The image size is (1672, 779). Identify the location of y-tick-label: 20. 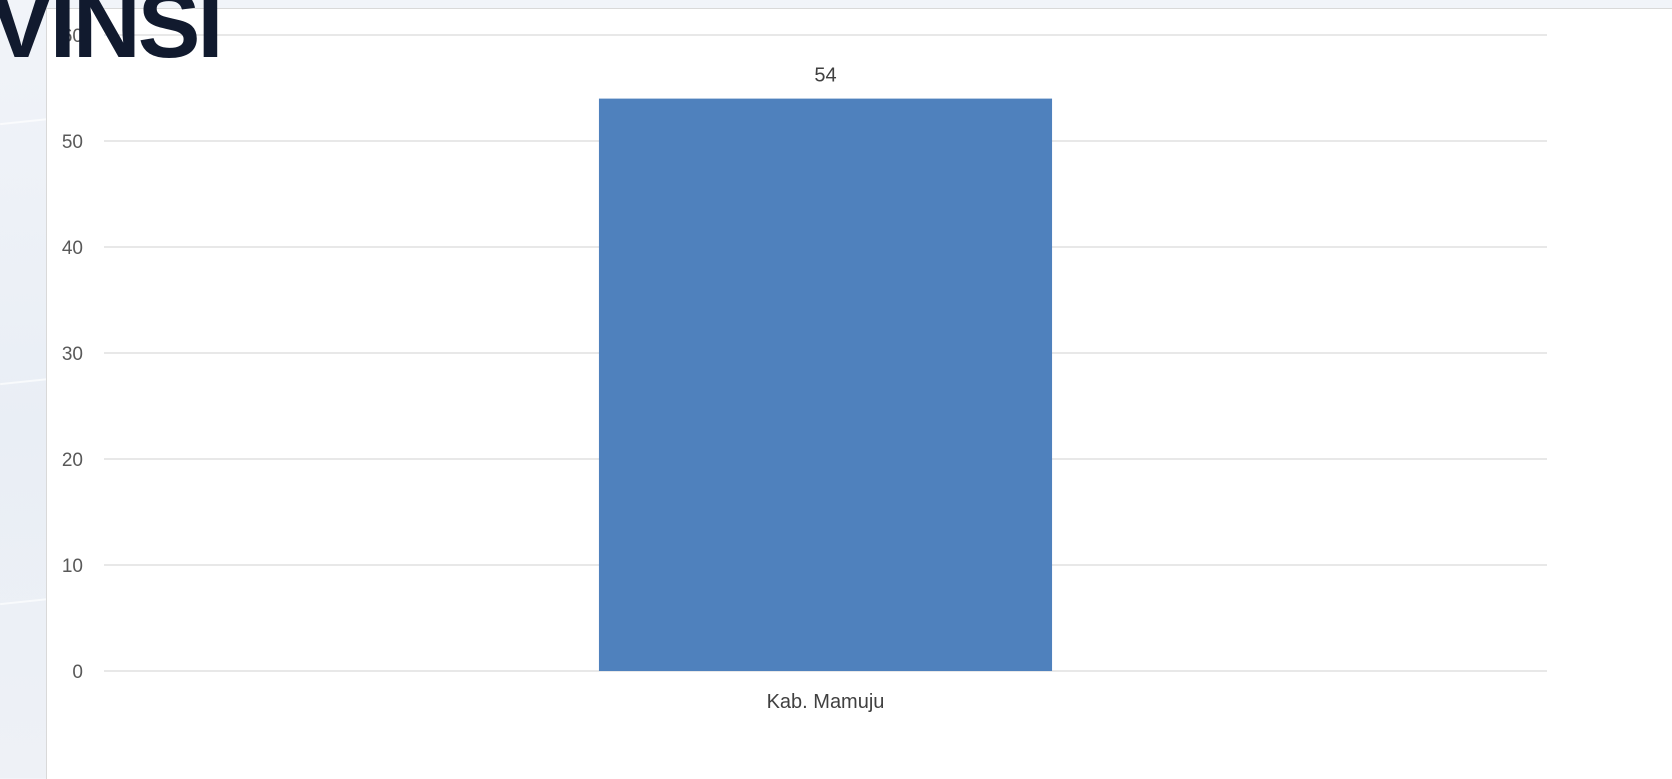
(72, 460).